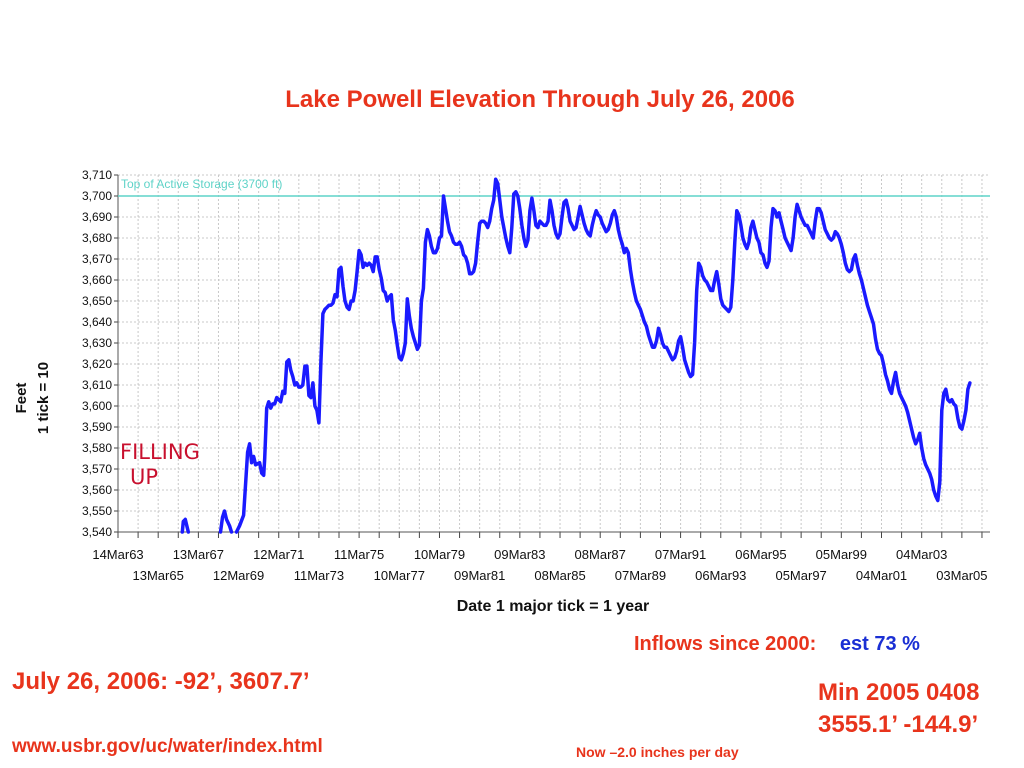  What do you see at coordinates (600, 554) in the screenshot?
I see `x-tick-label: 08Mar87` at bounding box center [600, 554].